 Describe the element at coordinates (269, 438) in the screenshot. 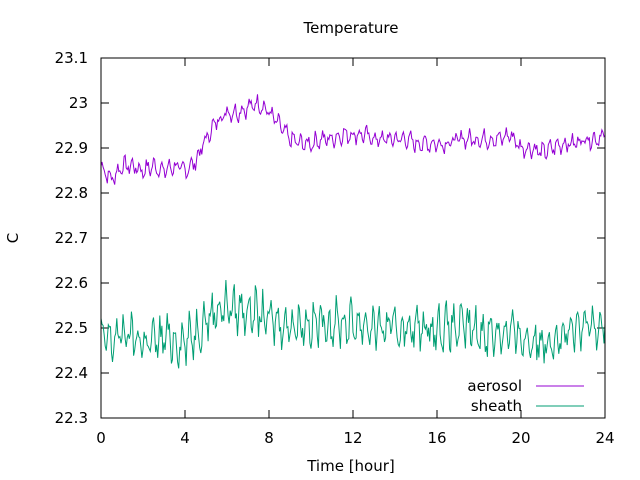

I see `x-tick-label: 8` at that location.